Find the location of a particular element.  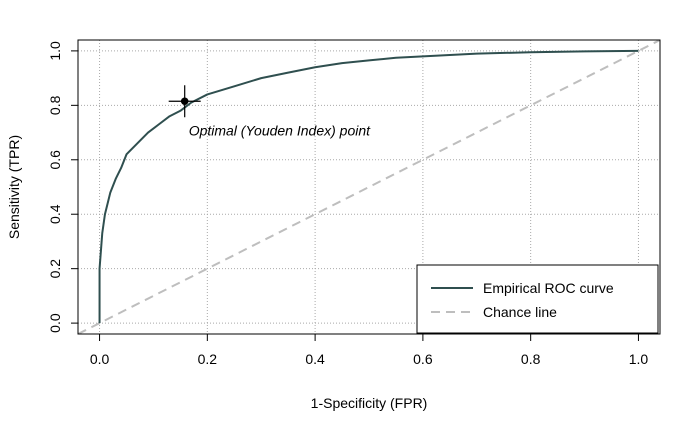

optimal-point-annotation: Optimal (Youden Index) point is located at coordinates (280, 130).